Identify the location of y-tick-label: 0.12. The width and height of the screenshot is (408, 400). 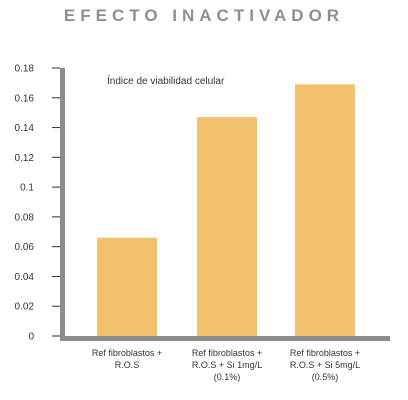
(25, 158).